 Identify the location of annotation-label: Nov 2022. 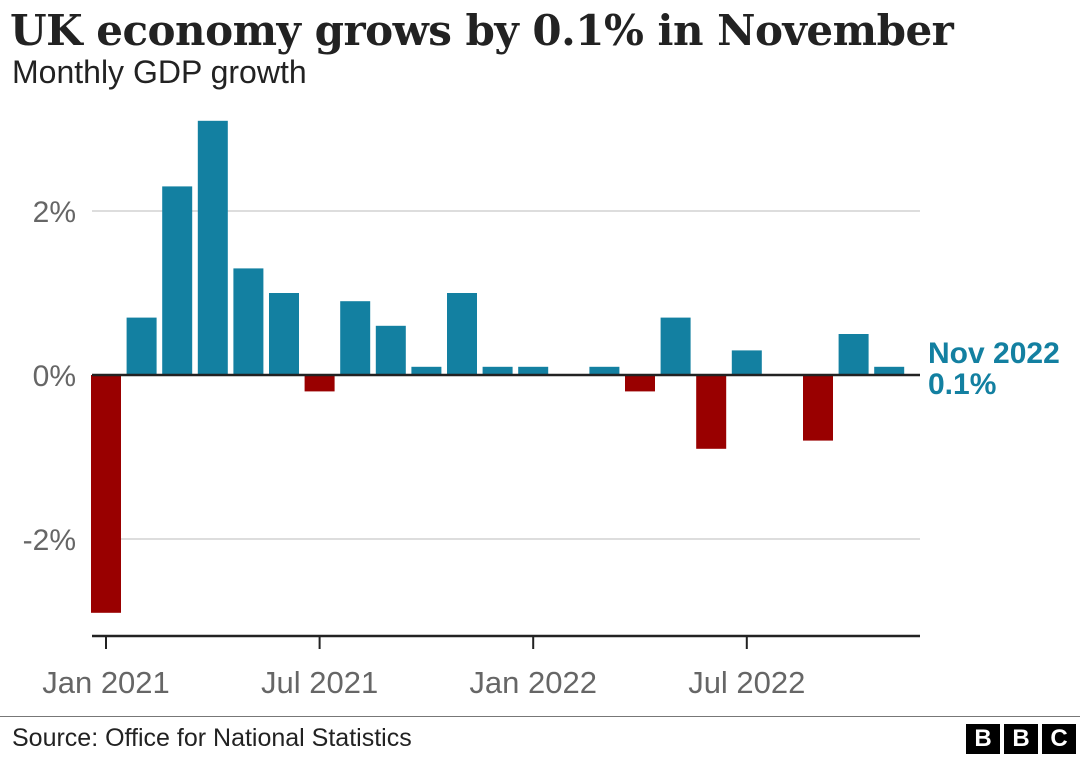
(994, 353).